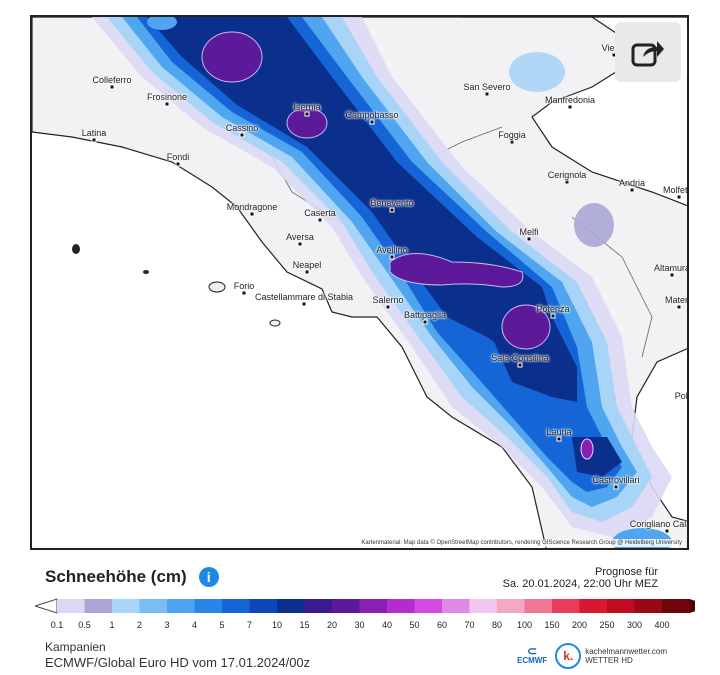  Describe the element at coordinates (277, 625) in the screenshot. I see `scale-tick: 10` at that location.